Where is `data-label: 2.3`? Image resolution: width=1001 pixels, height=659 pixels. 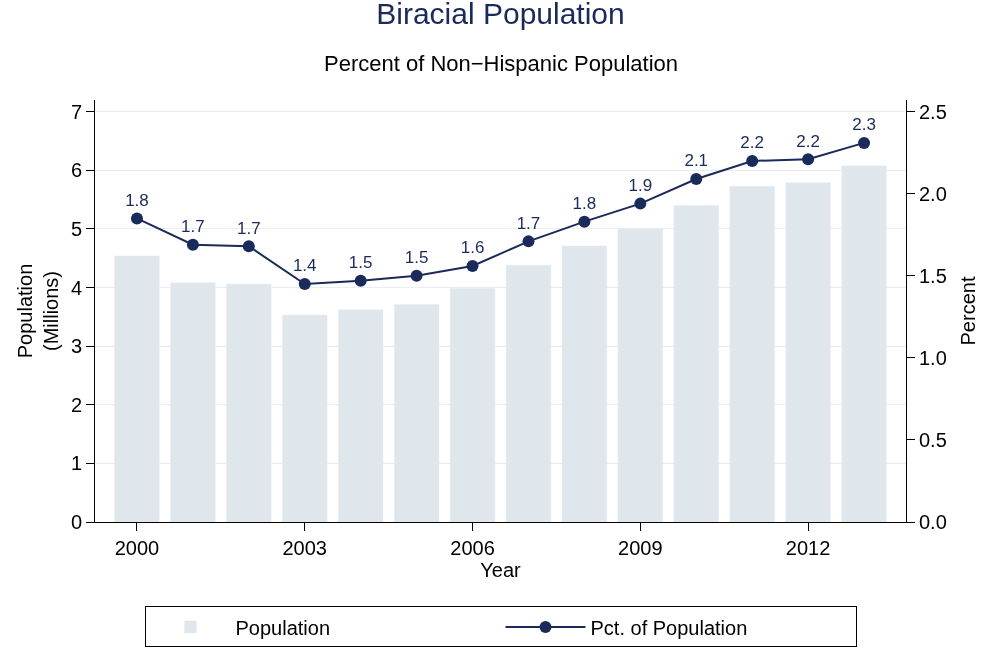 data-label: 2.3 is located at coordinates (864, 125).